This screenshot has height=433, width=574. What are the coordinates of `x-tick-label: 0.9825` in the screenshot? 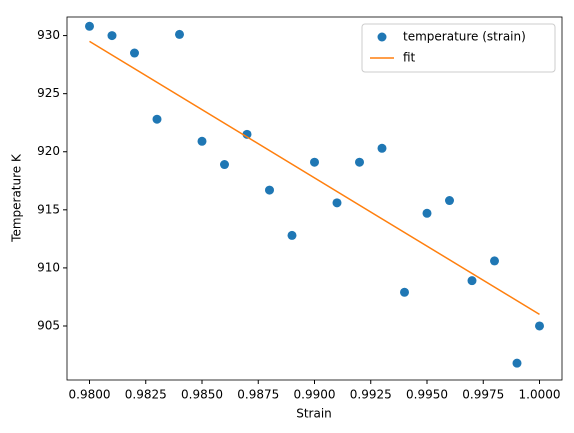 It's located at (146, 395).